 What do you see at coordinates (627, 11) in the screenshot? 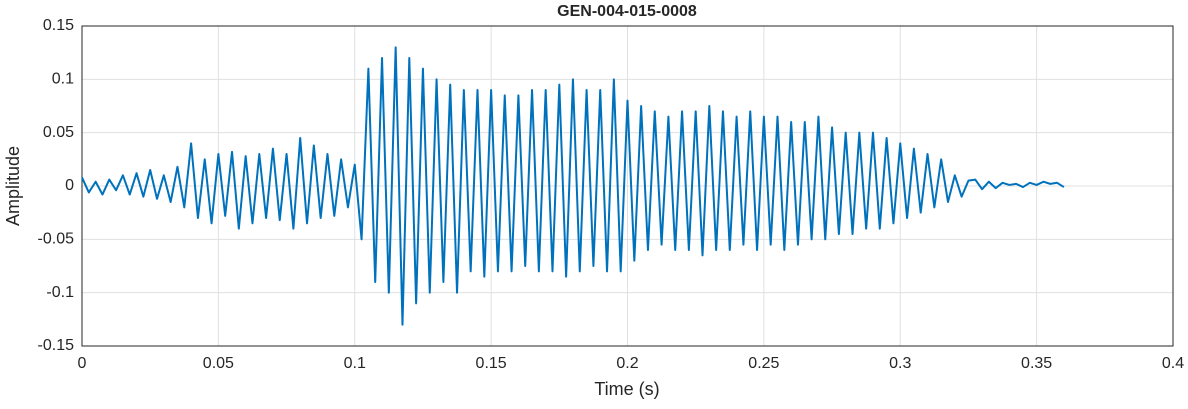
I see `chart-title: GEN-004-015-0008` at bounding box center [627, 11].